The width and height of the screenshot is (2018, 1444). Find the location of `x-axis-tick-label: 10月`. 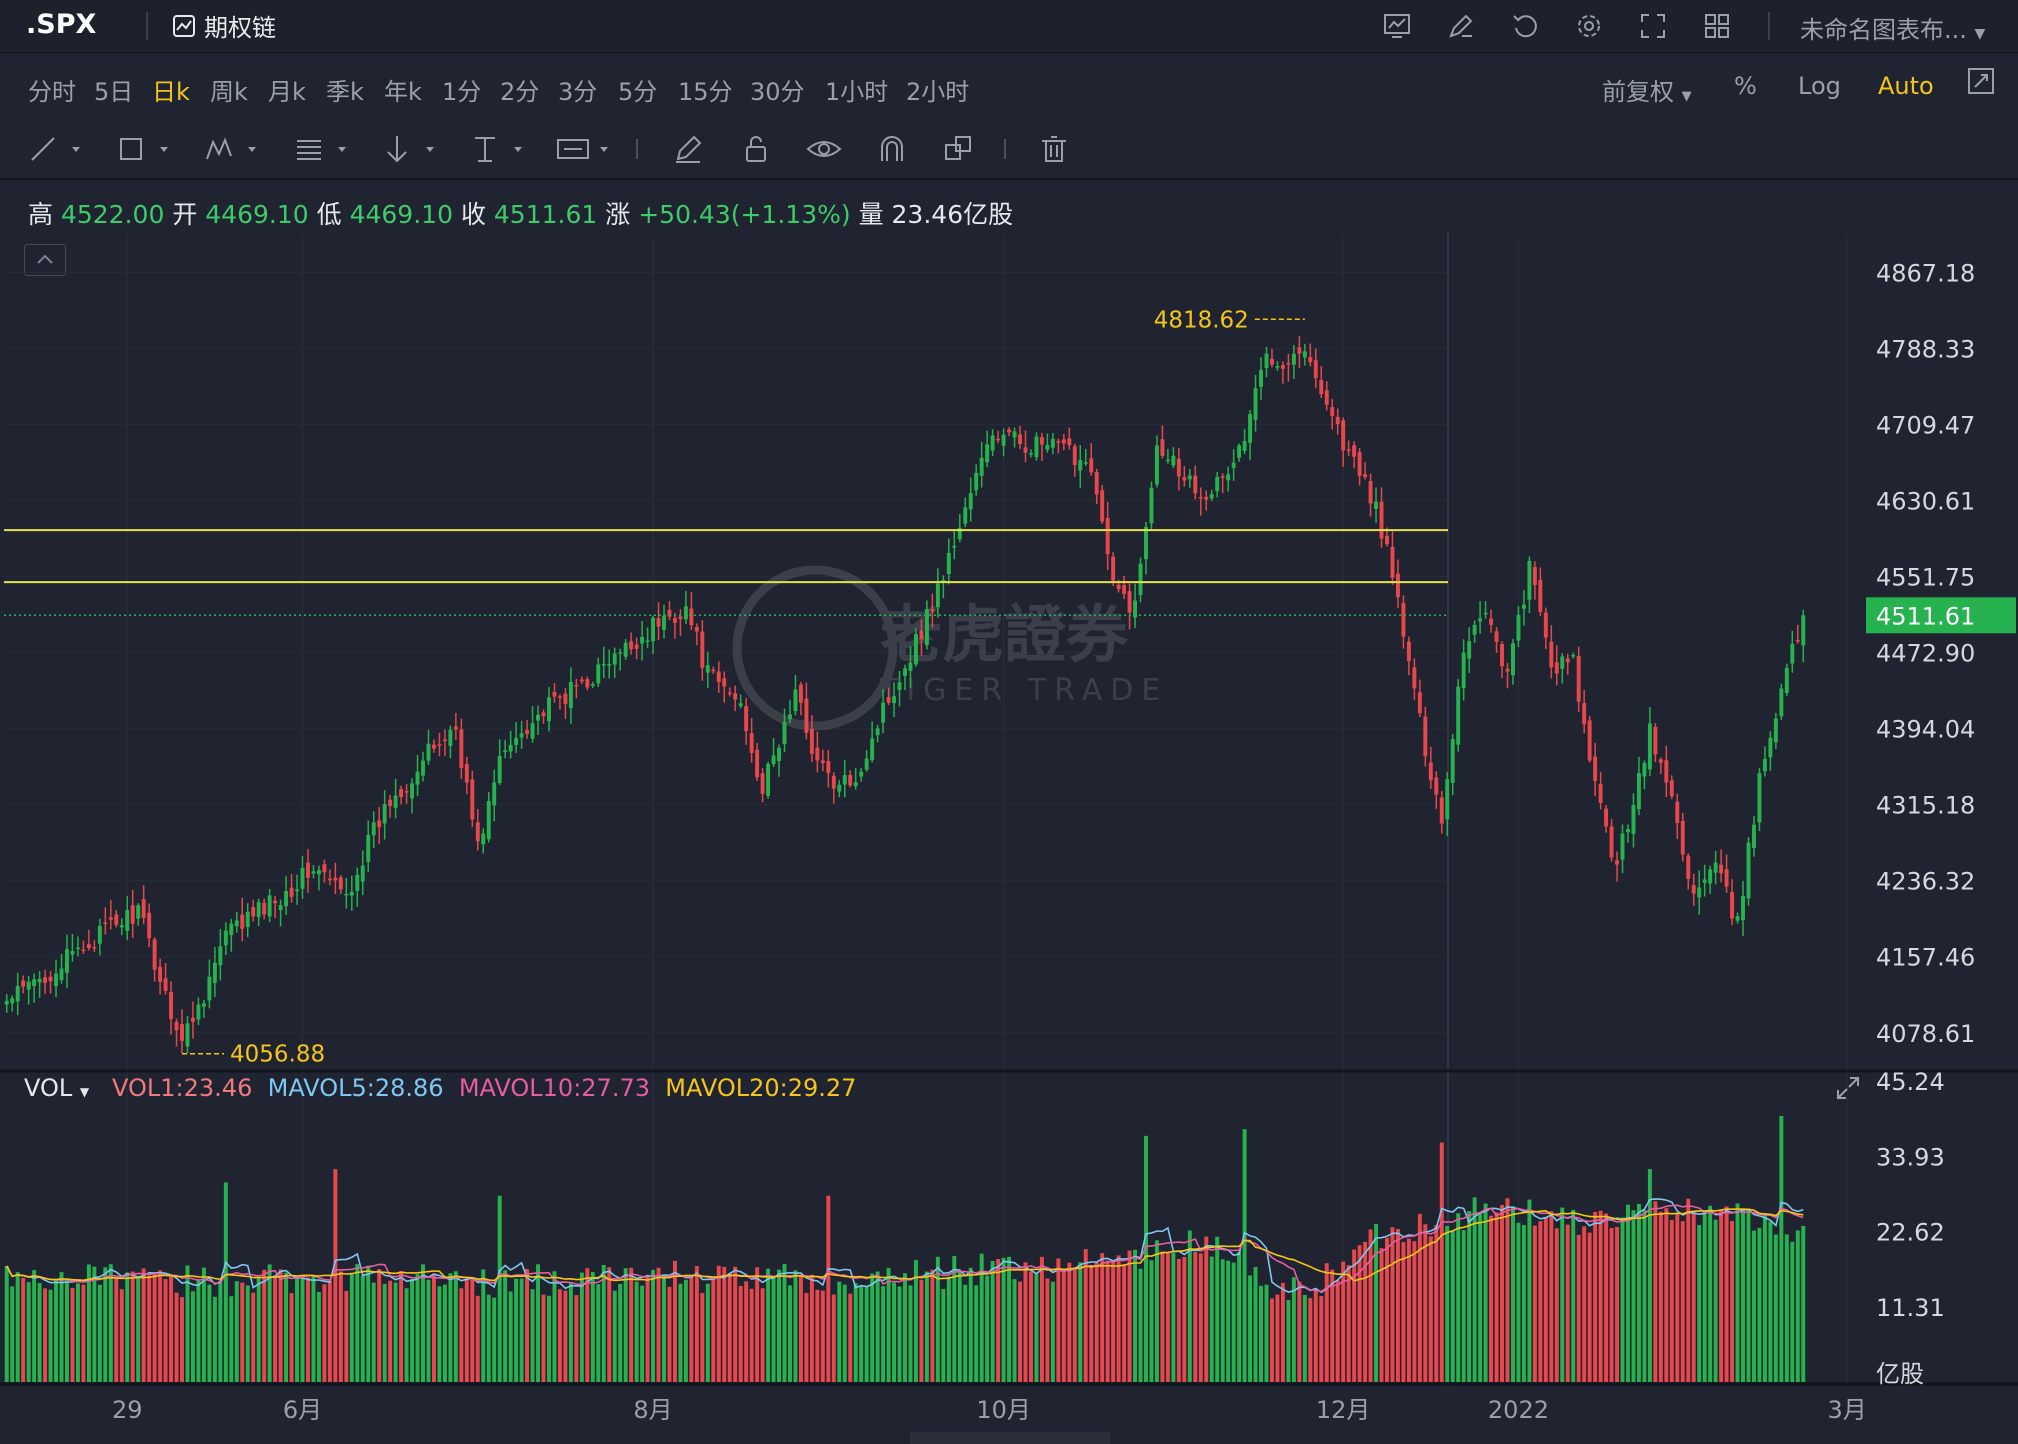

x-axis-tick-label: 10月 is located at coordinates (1003, 1410).